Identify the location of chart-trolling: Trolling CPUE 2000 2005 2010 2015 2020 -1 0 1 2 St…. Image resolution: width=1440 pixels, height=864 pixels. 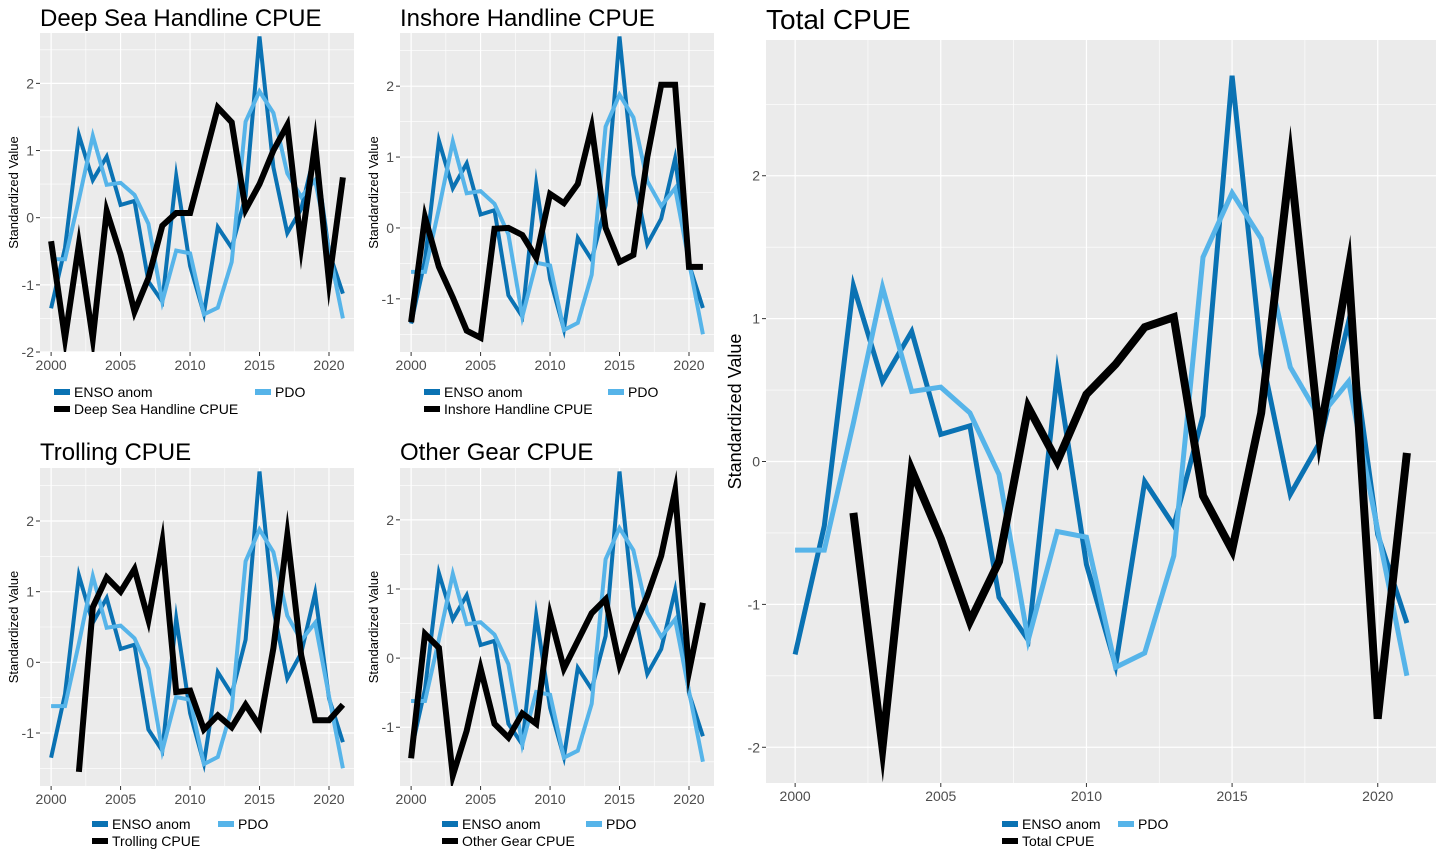
(180, 644).